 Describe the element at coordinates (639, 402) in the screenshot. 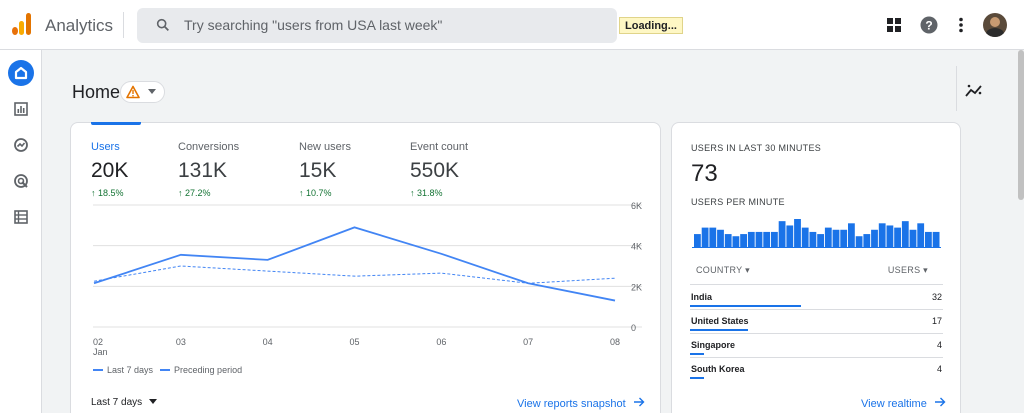

I see `arrow-right-icon` at that location.